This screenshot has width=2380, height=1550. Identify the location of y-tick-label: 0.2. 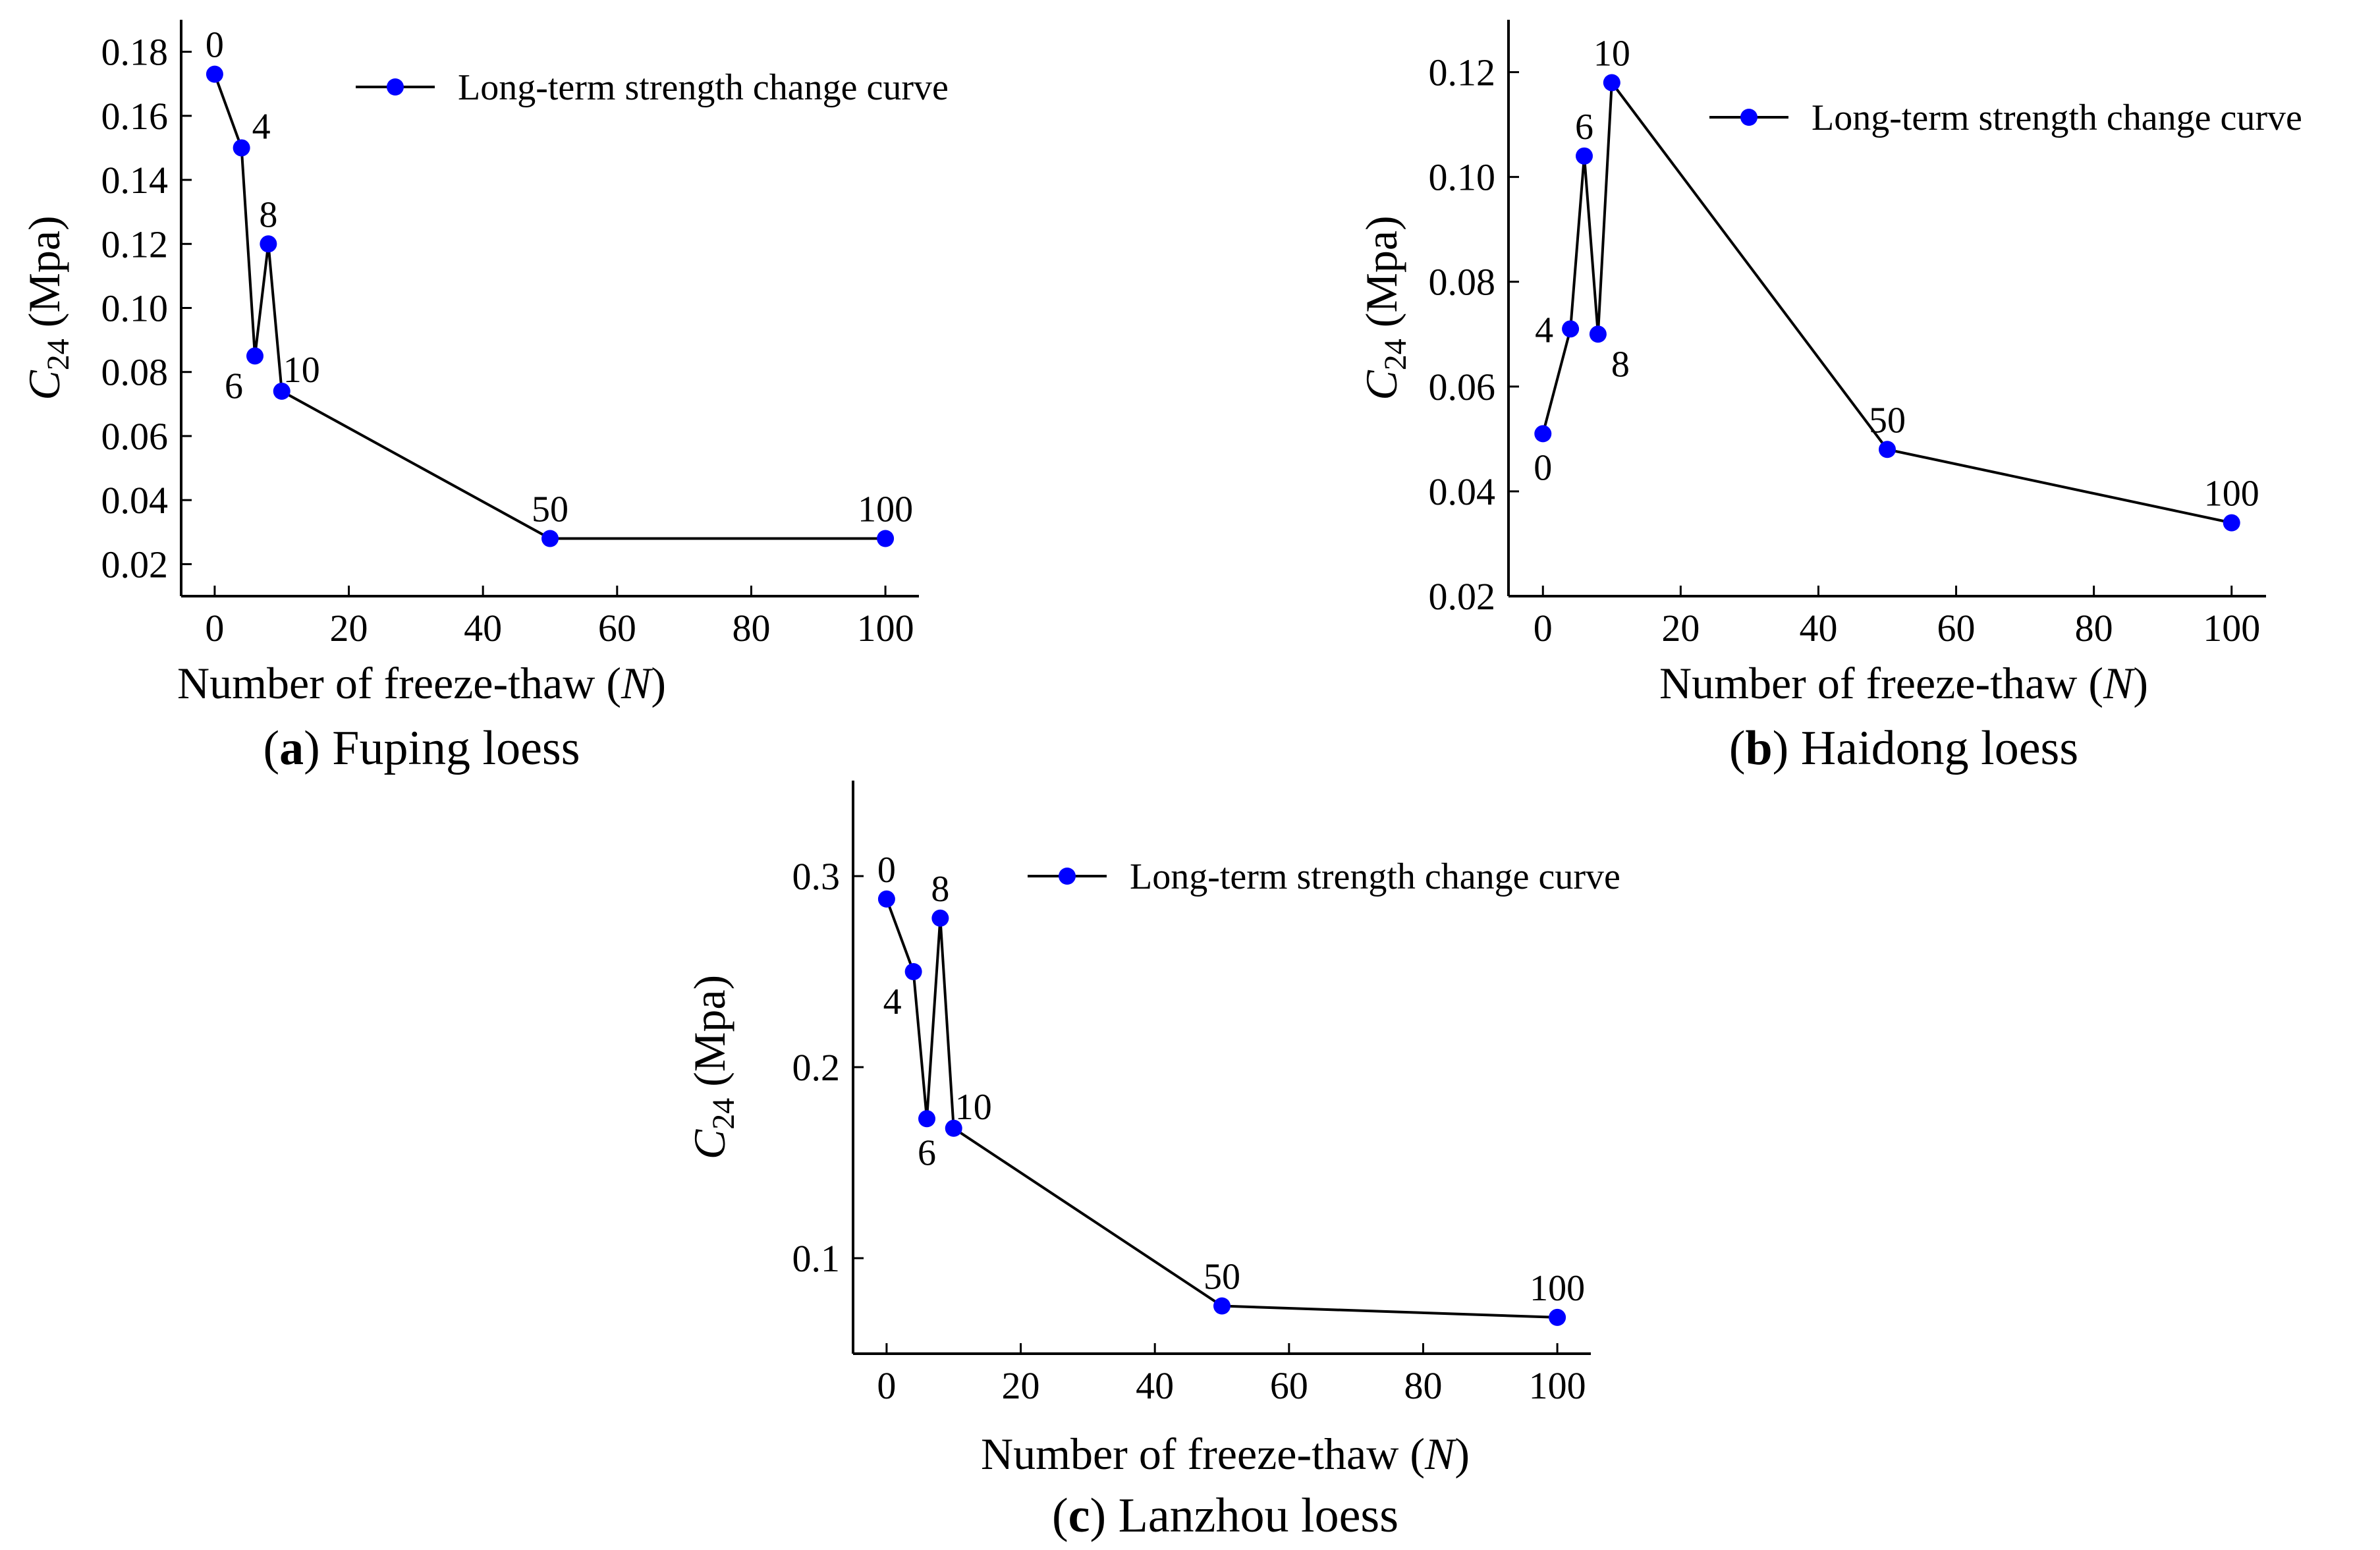
(816, 1067).